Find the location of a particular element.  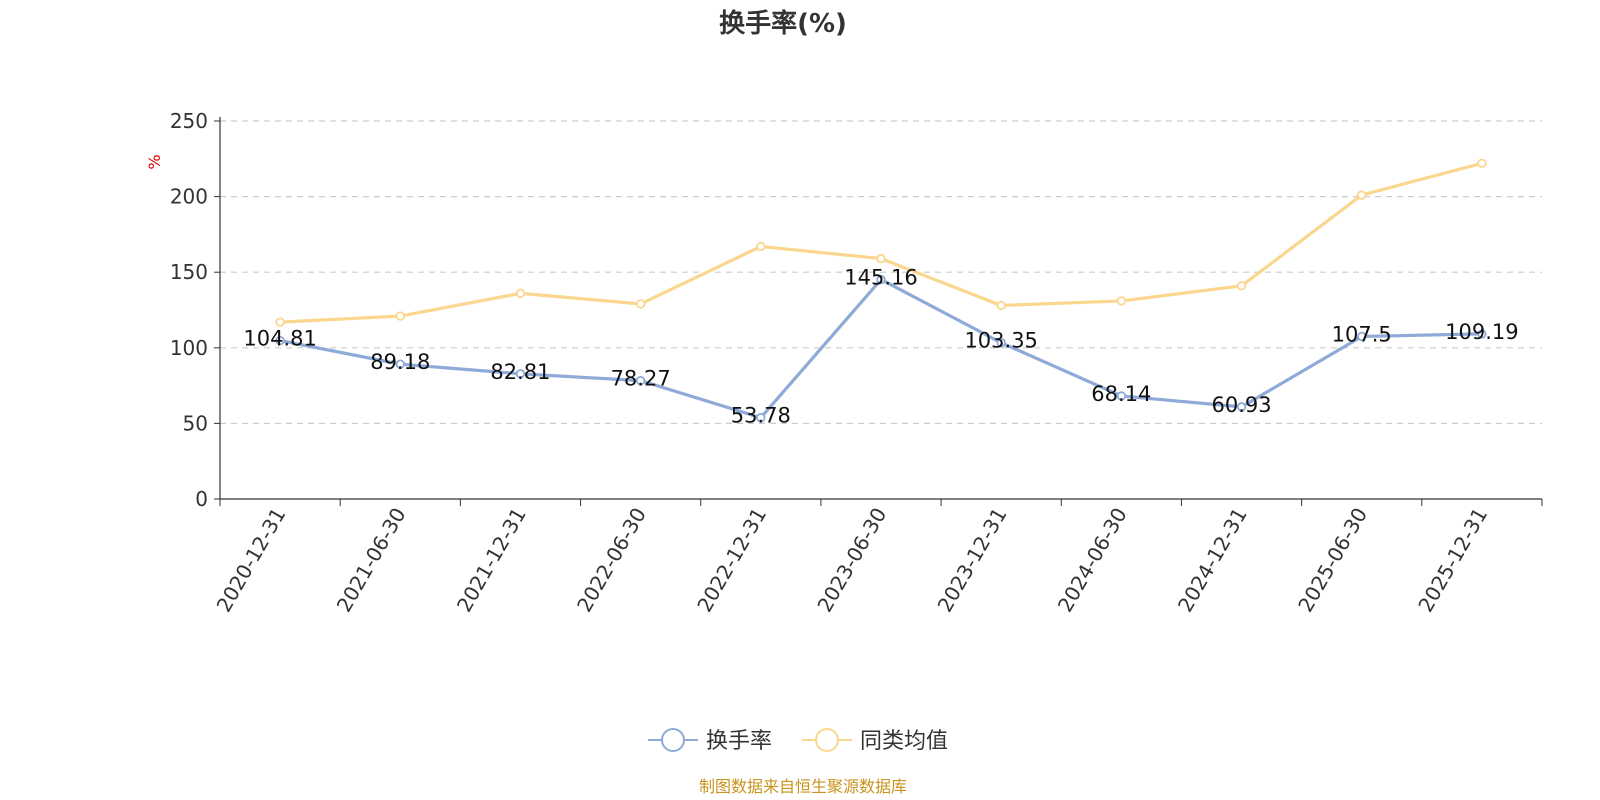

data-label-2024-06-30: 68.14 is located at coordinates (1121, 394).